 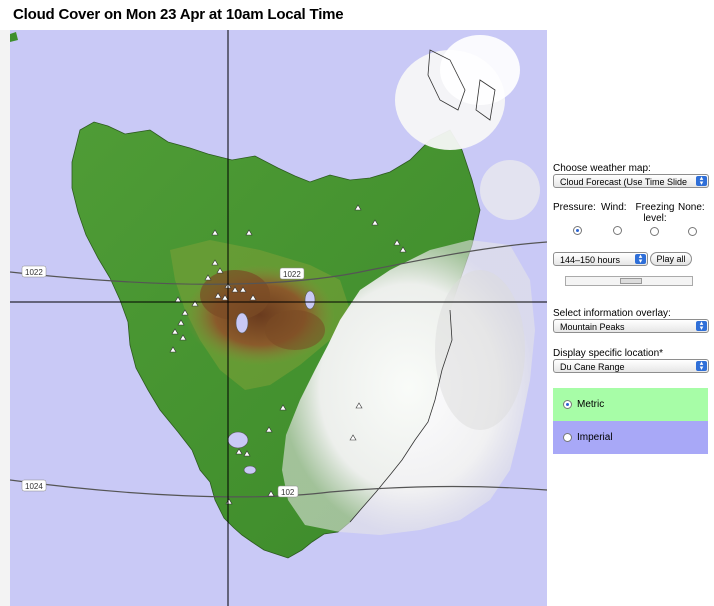 I want to click on time-range-value: 144–150 hours, so click(x=590, y=260).